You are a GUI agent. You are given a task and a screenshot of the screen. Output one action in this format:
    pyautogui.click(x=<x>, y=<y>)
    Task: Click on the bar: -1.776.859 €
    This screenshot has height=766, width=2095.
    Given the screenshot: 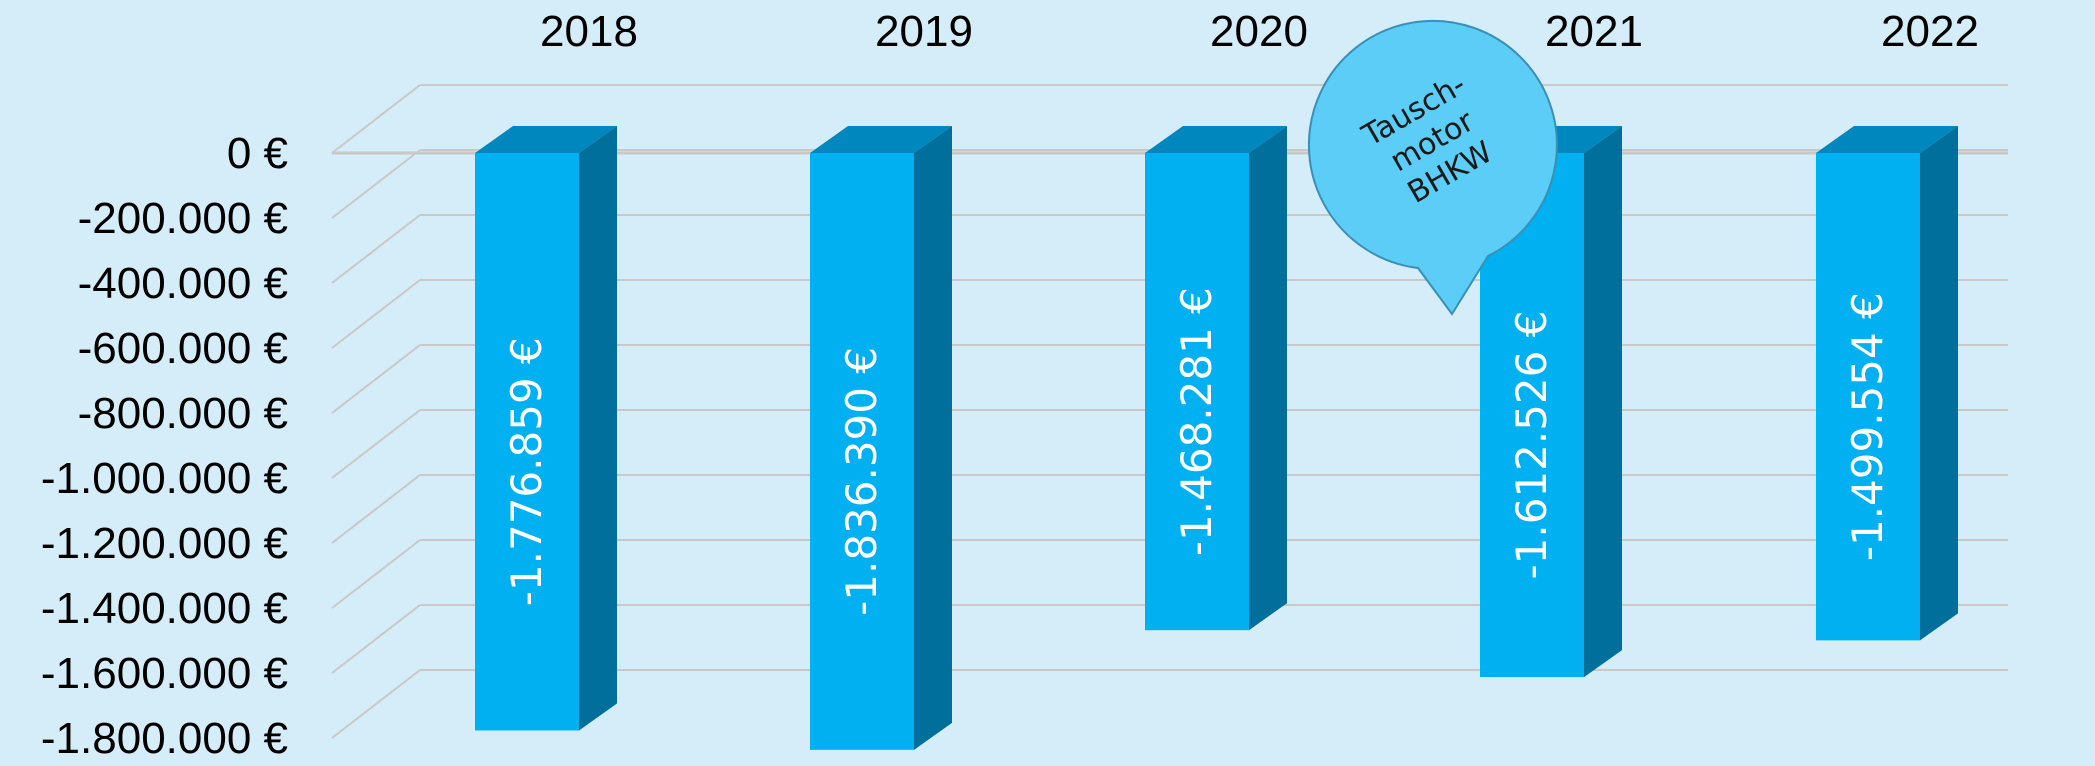 What is the action you would take?
    pyautogui.click(x=546, y=428)
    